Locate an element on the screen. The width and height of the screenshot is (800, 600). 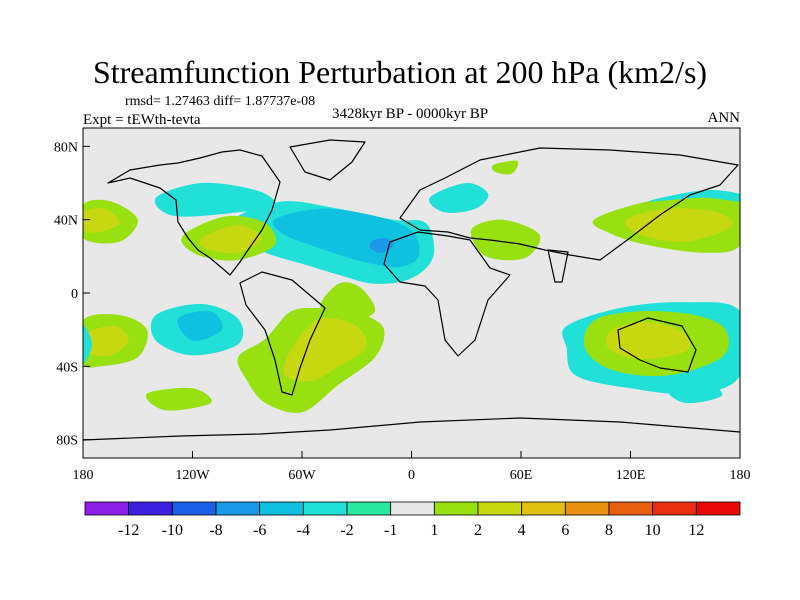
colorbar-label: 4 is located at coordinates (522, 530).